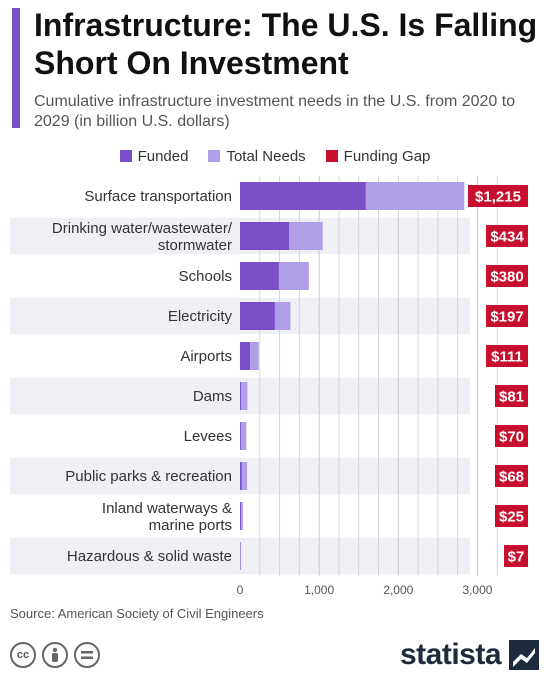 The height and width of the screenshot is (682, 550). I want to click on gap-label: $197, so click(506, 317).